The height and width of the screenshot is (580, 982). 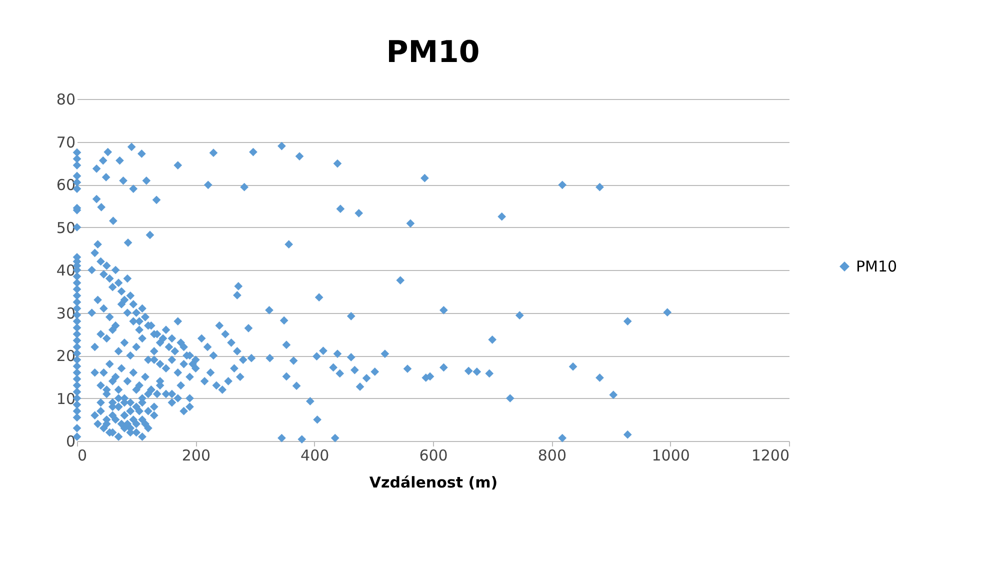 What do you see at coordinates (770, 455) in the screenshot?
I see `x-tick-label: 1200` at bounding box center [770, 455].